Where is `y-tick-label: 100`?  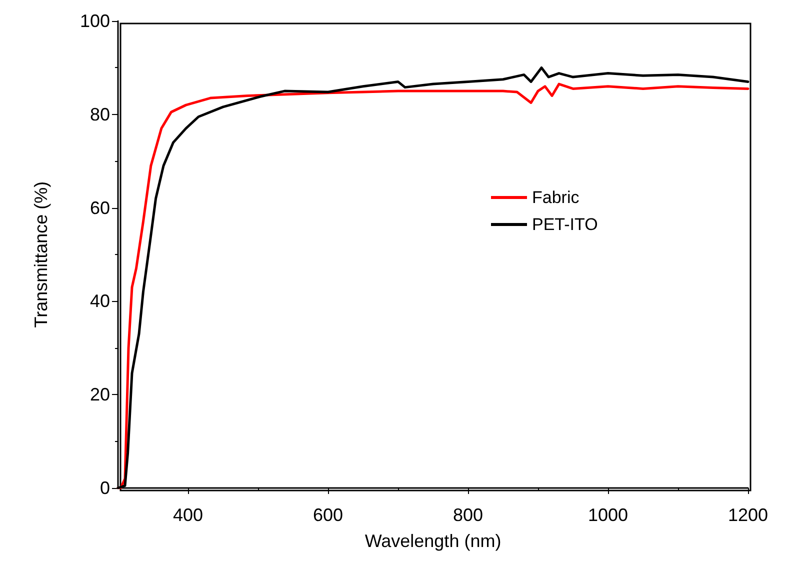
y-tick-label: 100 is located at coordinates (95, 21).